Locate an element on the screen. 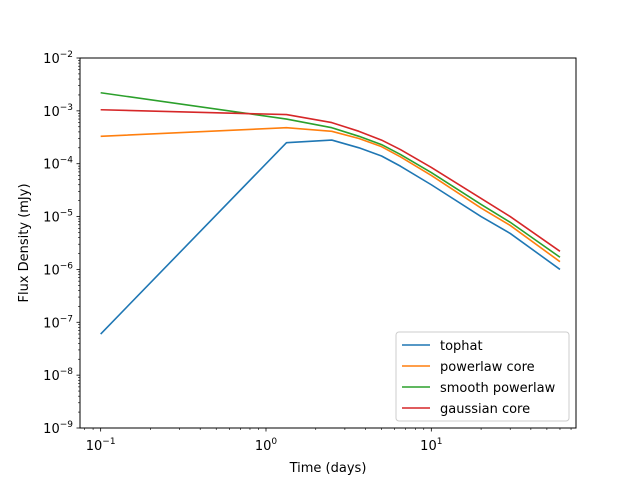 This screenshot has width=640, height=480. y-tick-label: 10⁻⁹ is located at coordinates (58, 428).